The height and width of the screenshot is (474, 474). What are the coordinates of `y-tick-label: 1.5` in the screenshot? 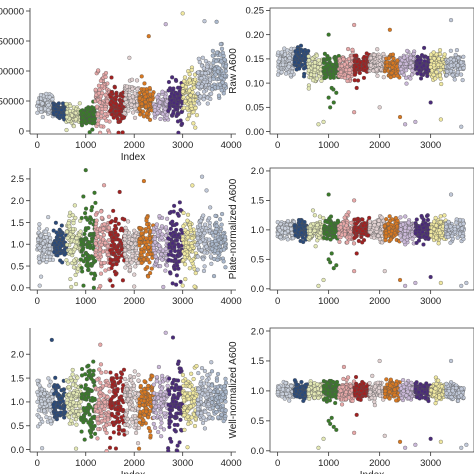 It's located at (17, 223).